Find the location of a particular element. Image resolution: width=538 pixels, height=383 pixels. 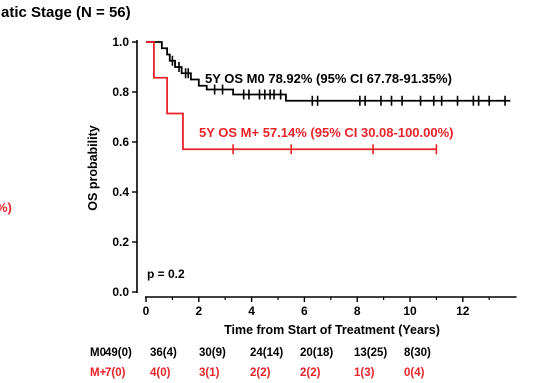

risk-value: 0(4) is located at coordinates (414, 373).